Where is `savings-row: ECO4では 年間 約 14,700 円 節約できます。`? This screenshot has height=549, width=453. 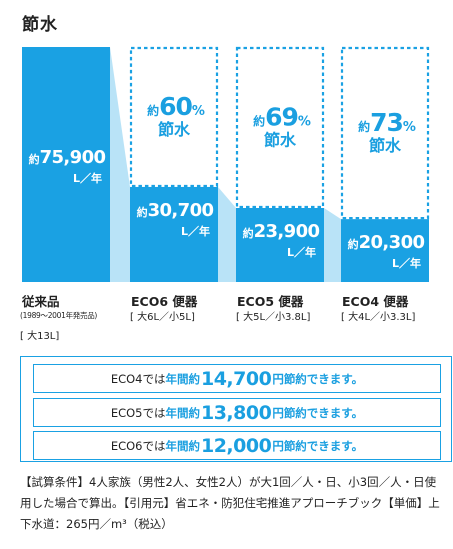
savings-row: ECO4では 年間 約 14,700 円 節約できます。 is located at coordinates (237, 378).